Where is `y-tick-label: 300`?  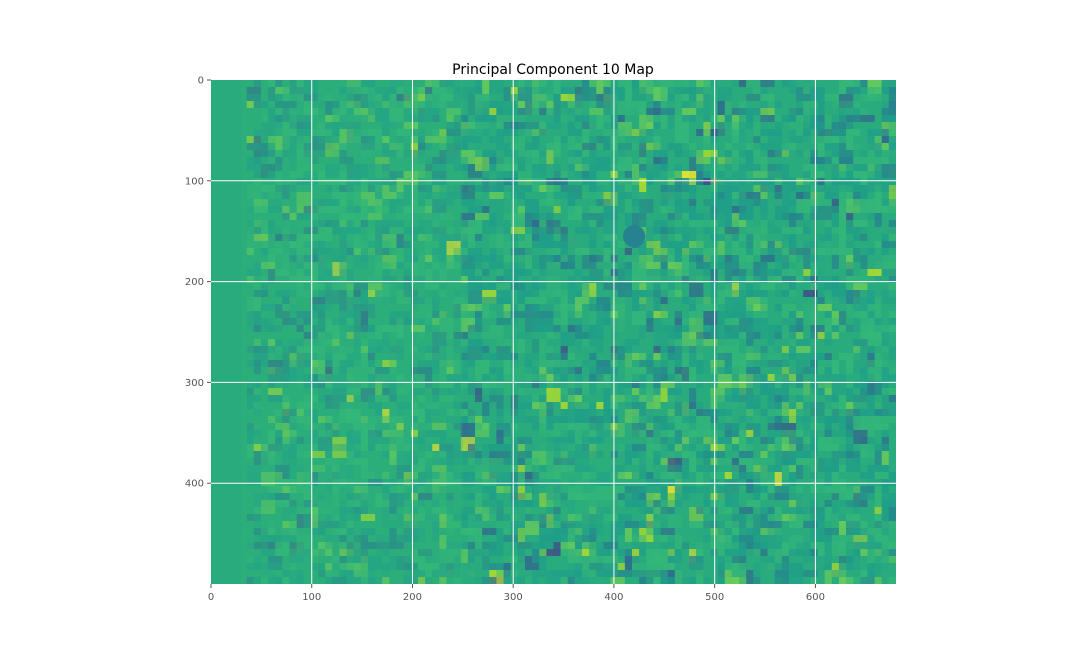
y-tick-label: 300 is located at coordinates (194, 383).